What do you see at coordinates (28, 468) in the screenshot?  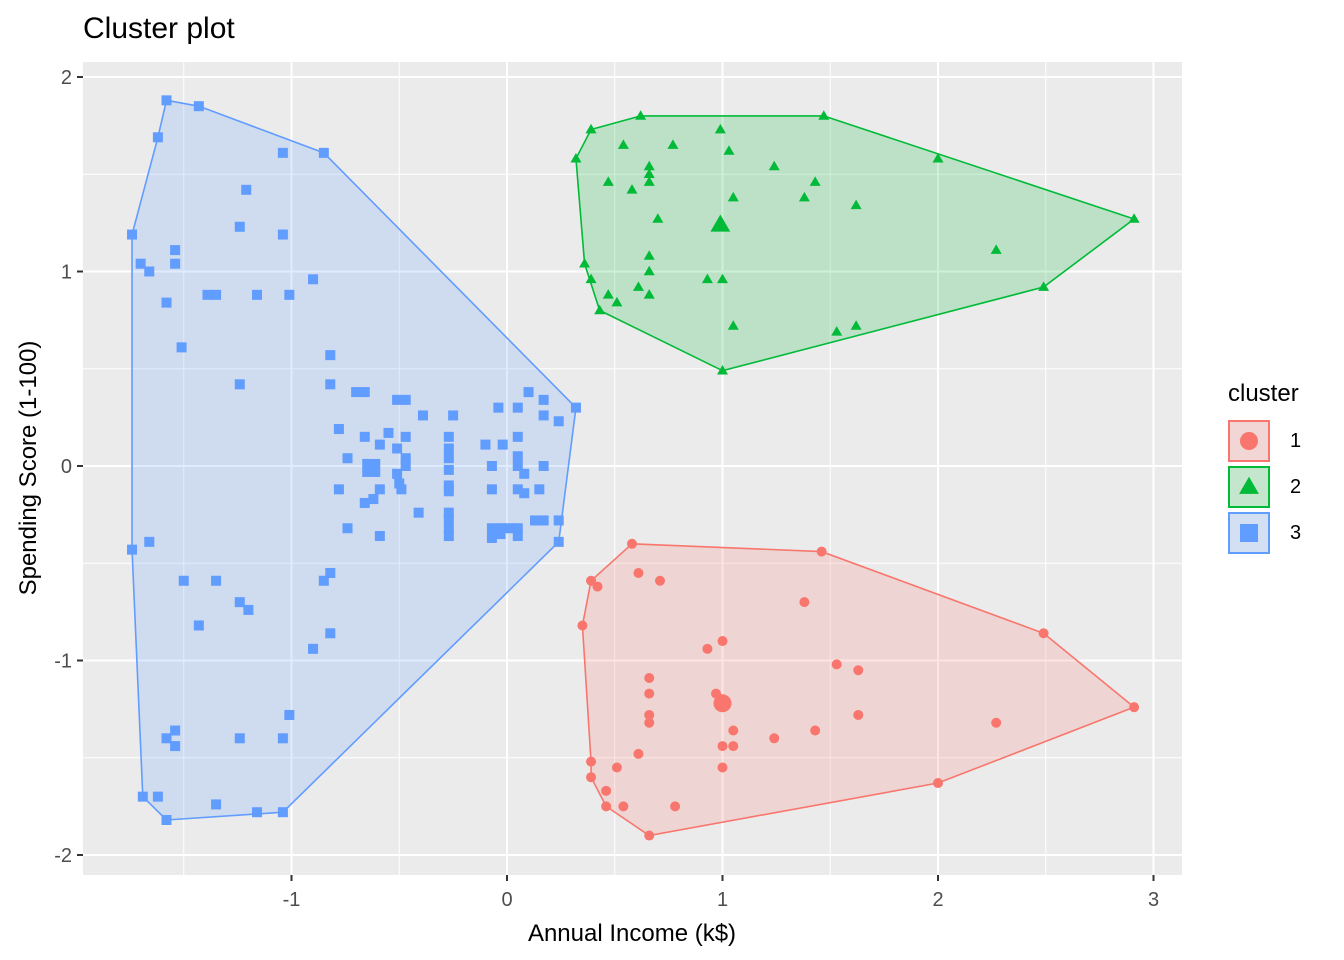 I see `y-axis-title: Spending Score (1-100)` at bounding box center [28, 468].